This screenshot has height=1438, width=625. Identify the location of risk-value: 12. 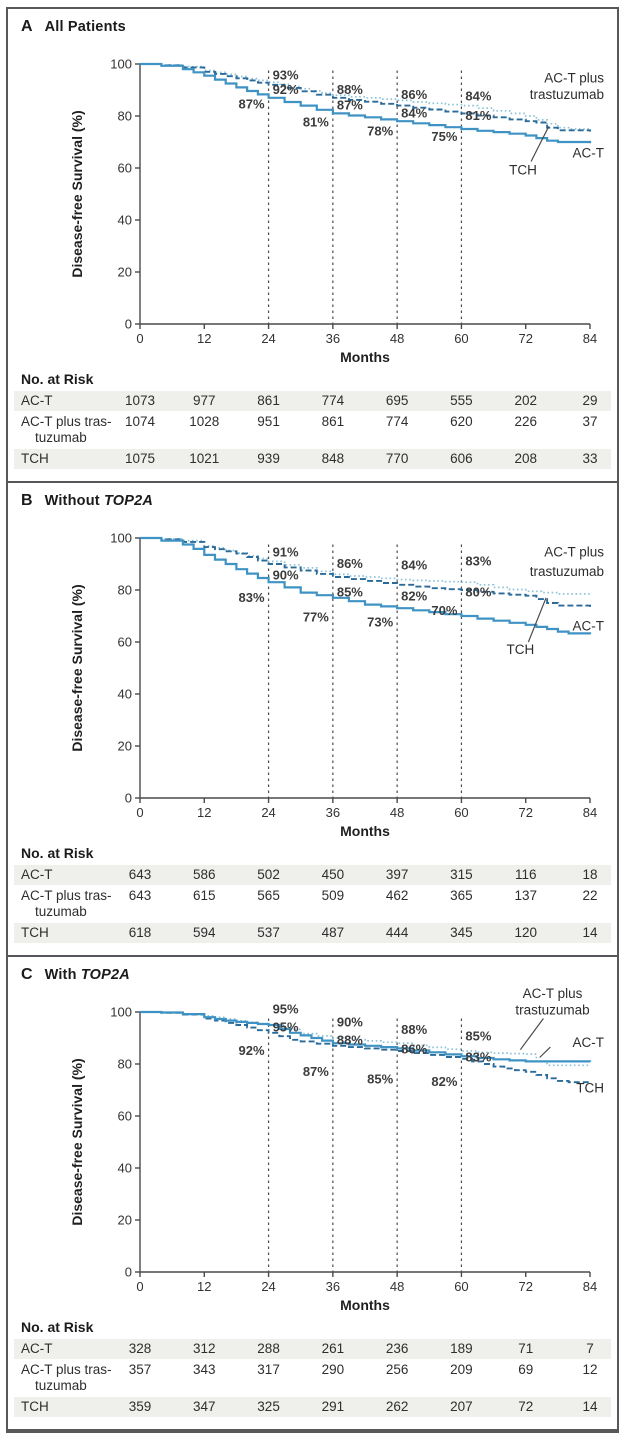
(590, 1369).